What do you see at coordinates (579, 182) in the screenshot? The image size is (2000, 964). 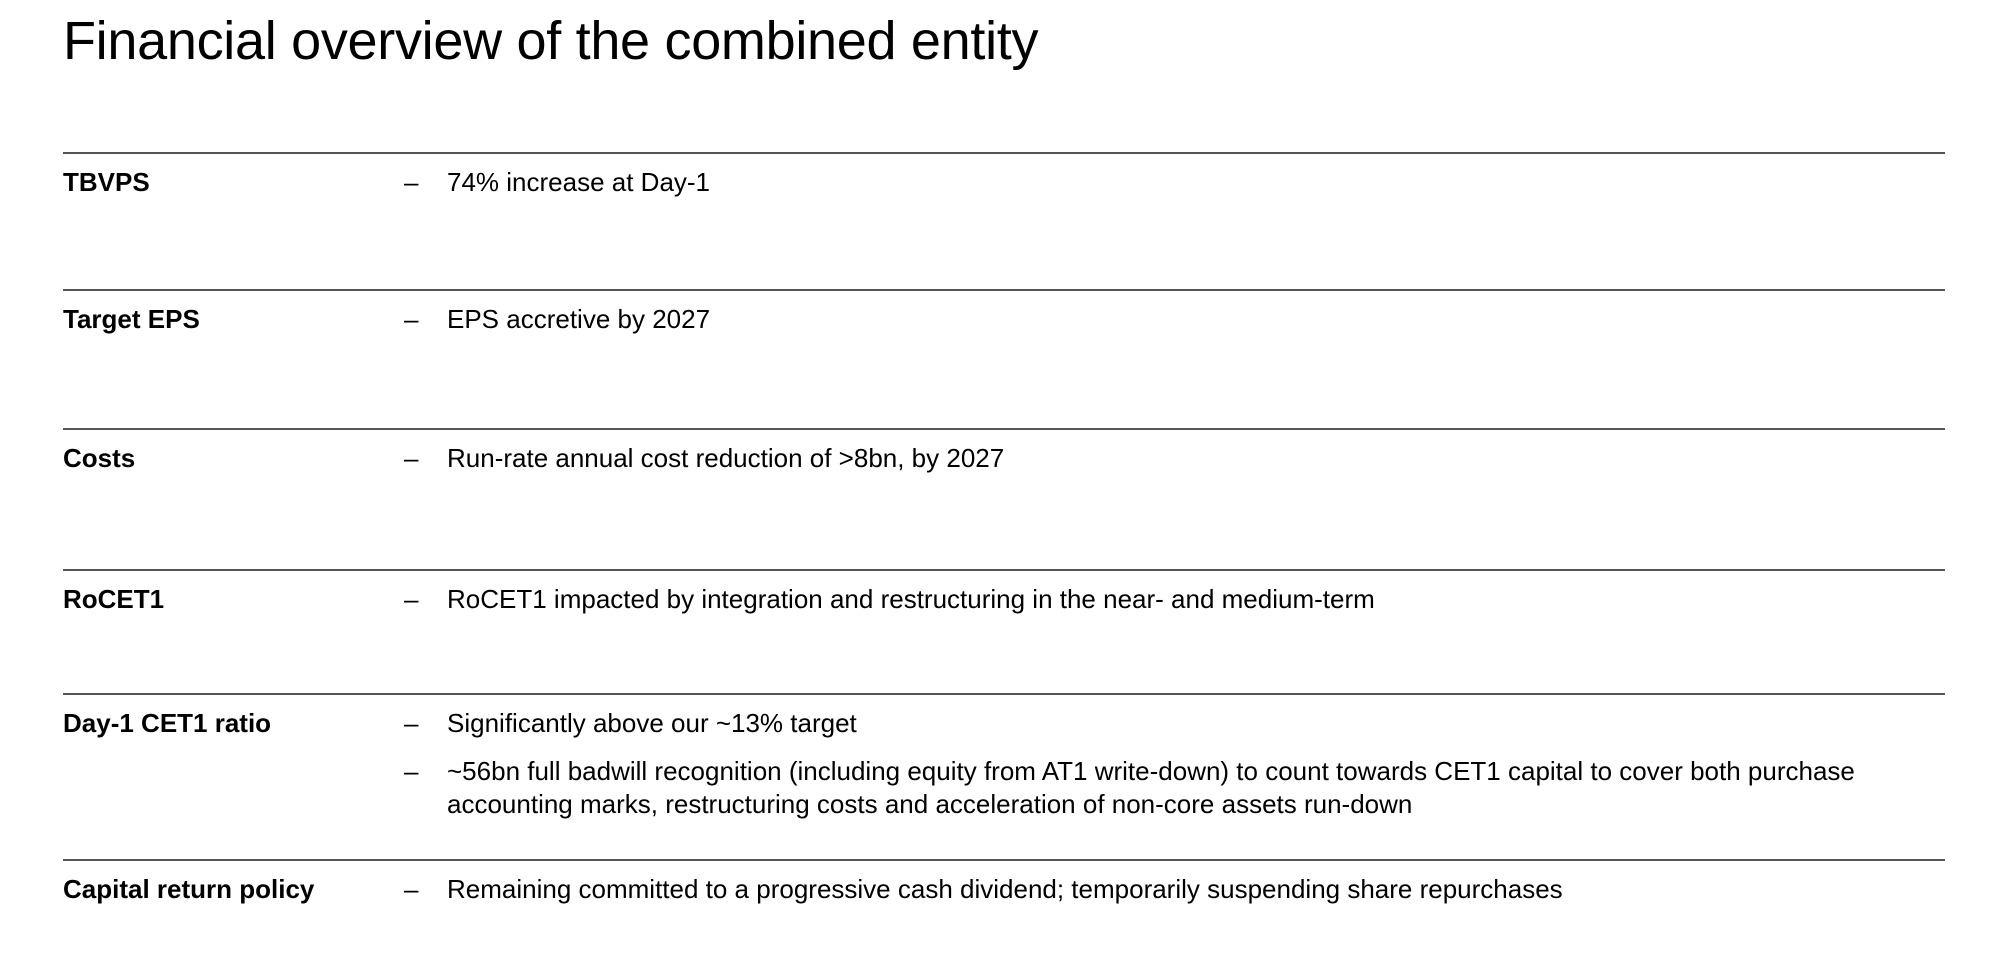 I see `bullet-text: 74% increase at Day-1` at bounding box center [579, 182].